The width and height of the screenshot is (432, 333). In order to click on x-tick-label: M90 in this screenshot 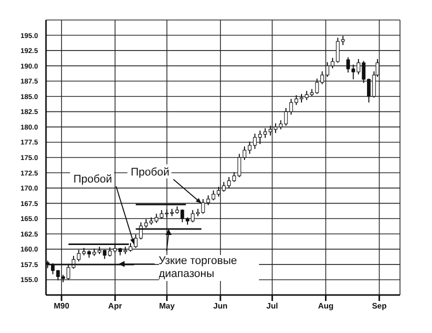, I will do `click(62, 306)`.